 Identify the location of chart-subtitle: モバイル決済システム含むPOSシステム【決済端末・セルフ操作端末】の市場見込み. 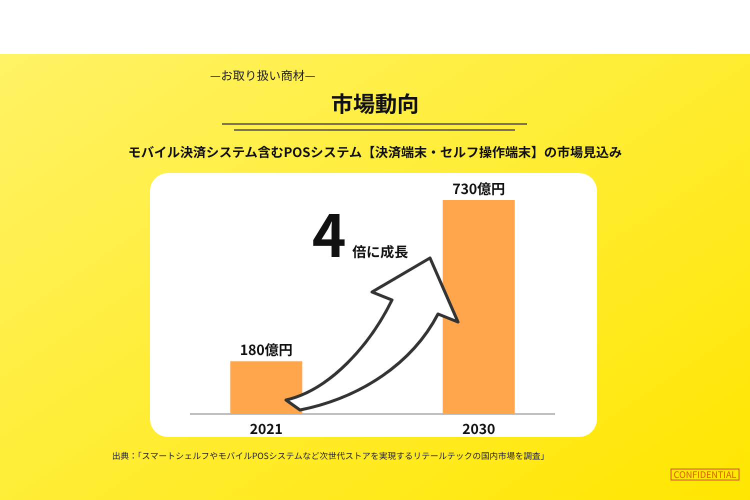
(375, 151).